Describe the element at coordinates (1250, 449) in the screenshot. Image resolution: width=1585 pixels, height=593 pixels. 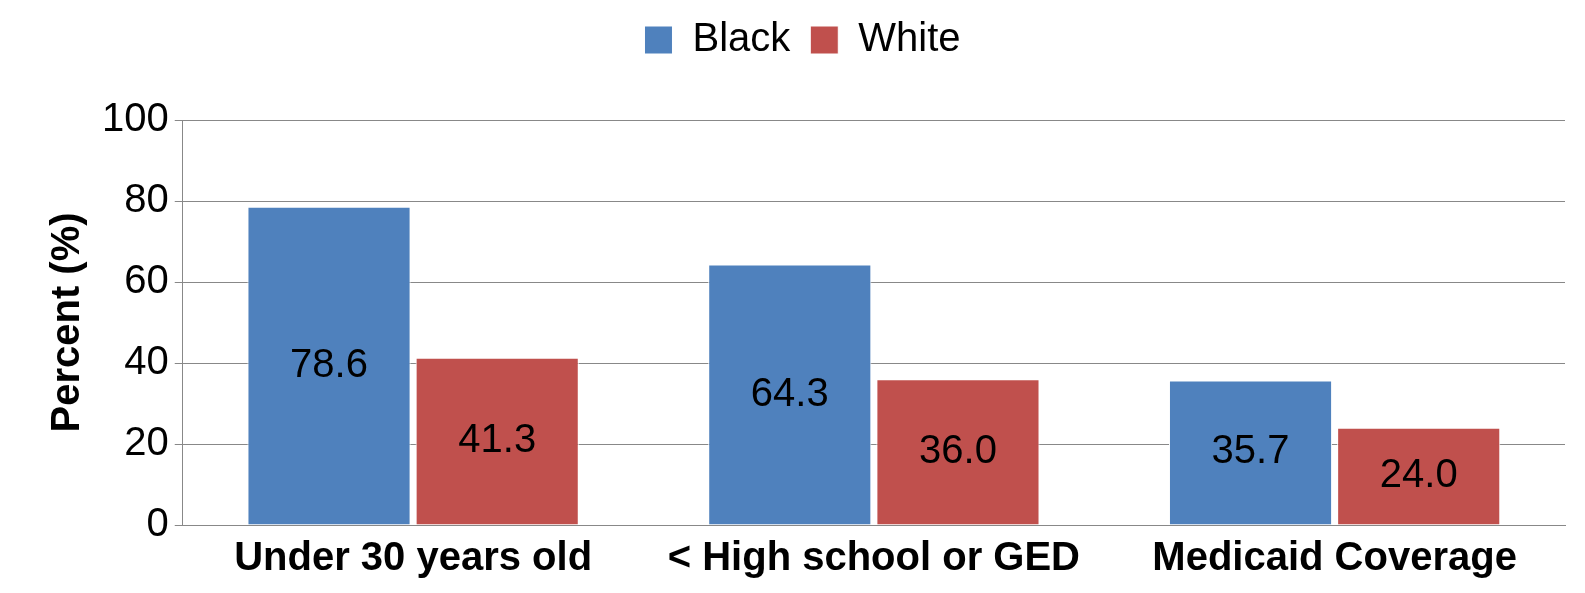
I see `data-label: 35.7` at that location.